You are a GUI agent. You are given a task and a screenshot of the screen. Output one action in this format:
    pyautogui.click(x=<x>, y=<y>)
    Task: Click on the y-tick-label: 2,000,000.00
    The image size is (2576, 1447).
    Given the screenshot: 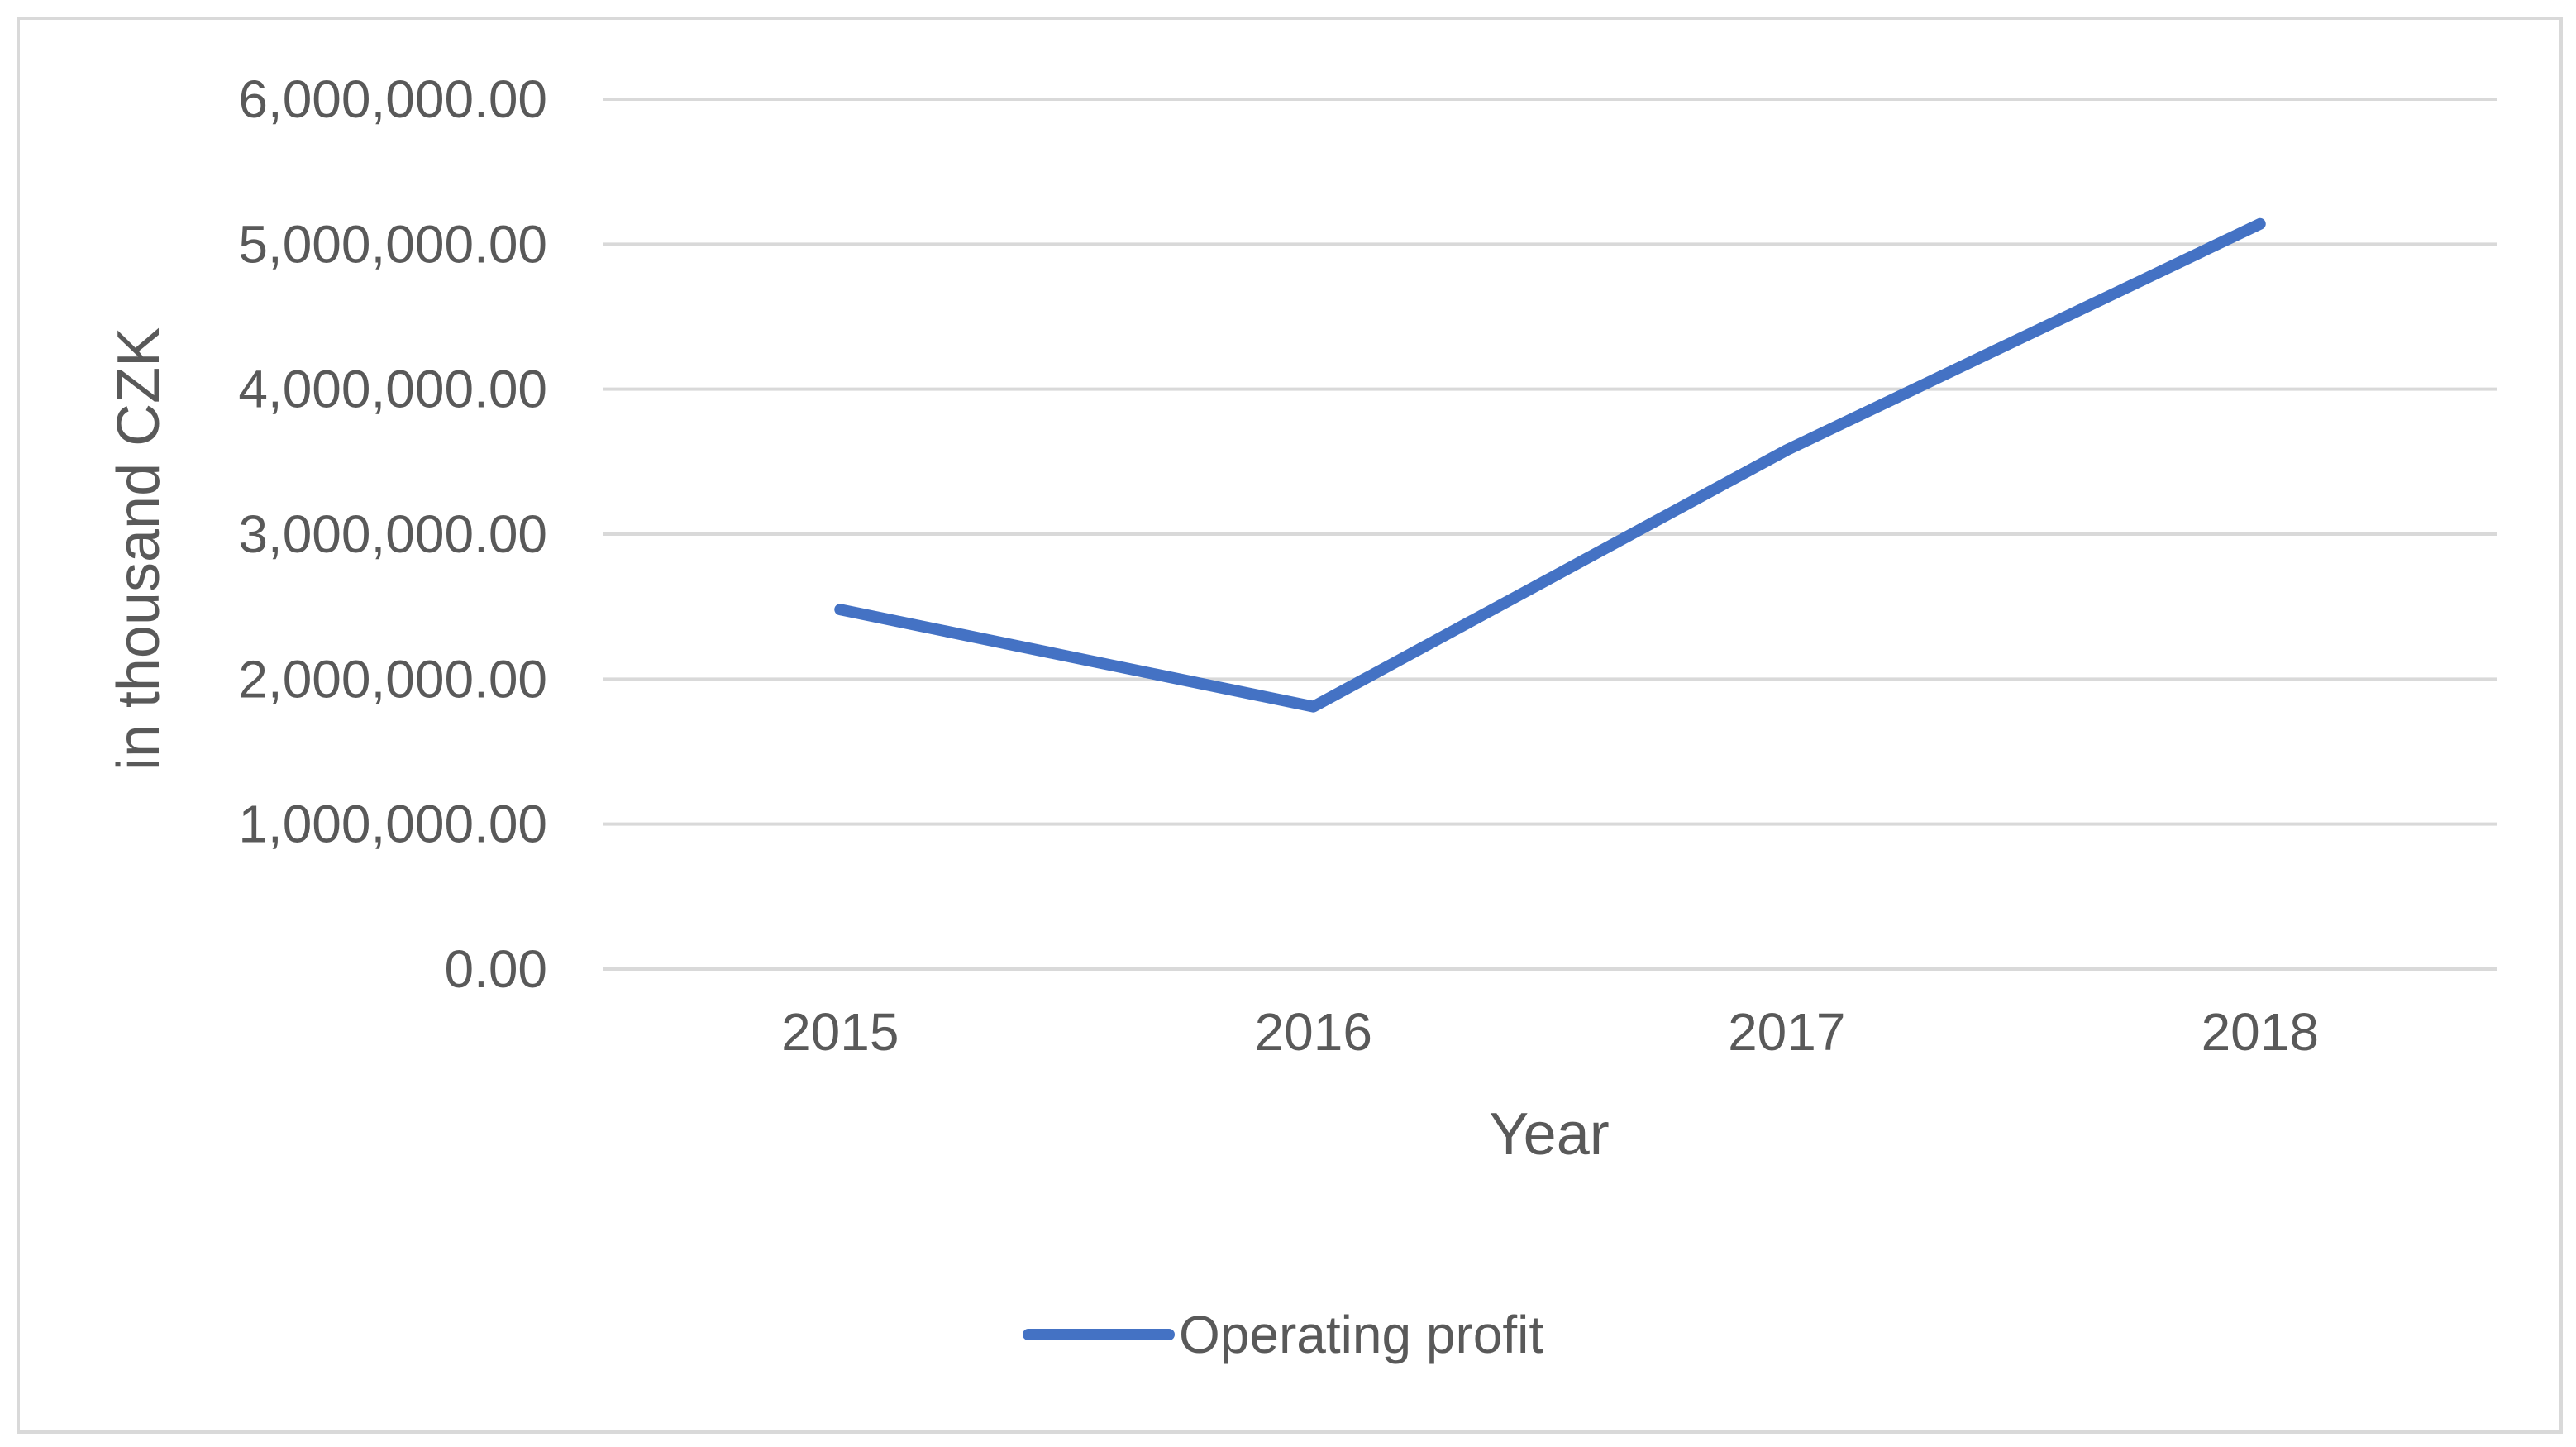 What is the action you would take?
    pyautogui.click(x=392, y=679)
    